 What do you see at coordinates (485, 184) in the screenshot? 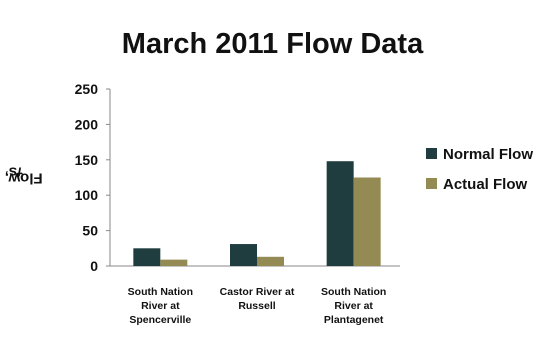
I see `legend-label: Actual Flow` at bounding box center [485, 184].